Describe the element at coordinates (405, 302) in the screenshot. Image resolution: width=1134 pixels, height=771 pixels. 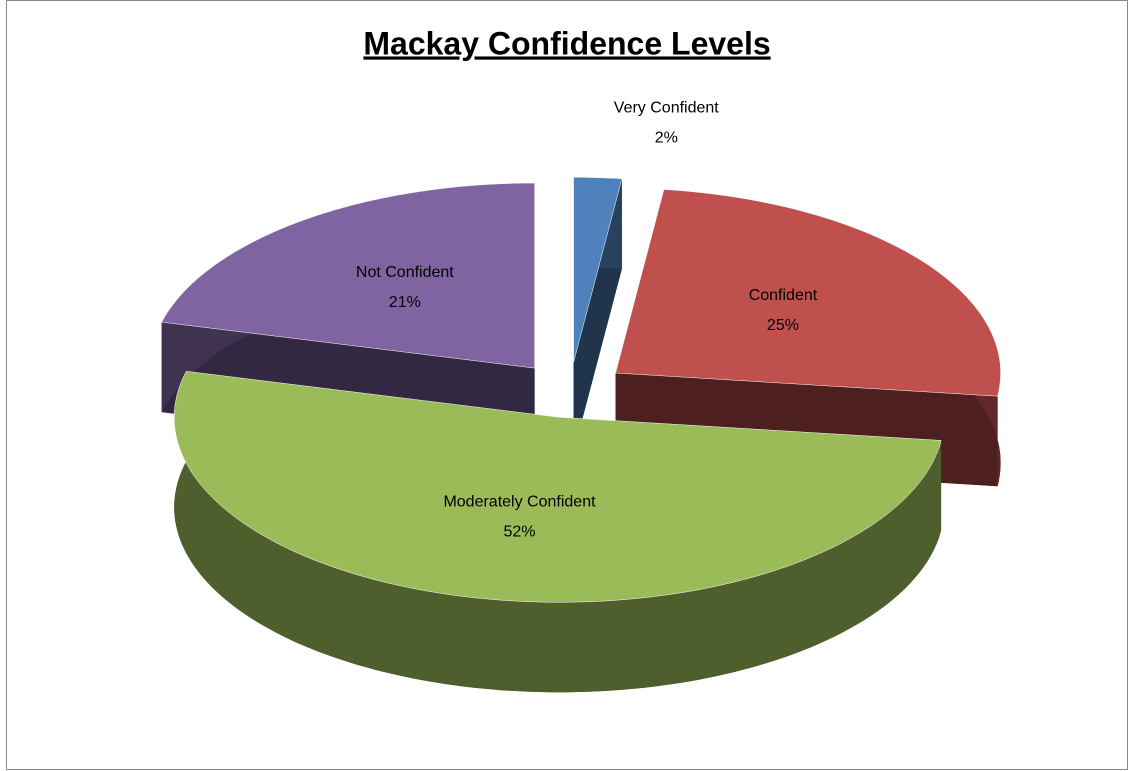
I see `data-label-value: 21%` at that location.